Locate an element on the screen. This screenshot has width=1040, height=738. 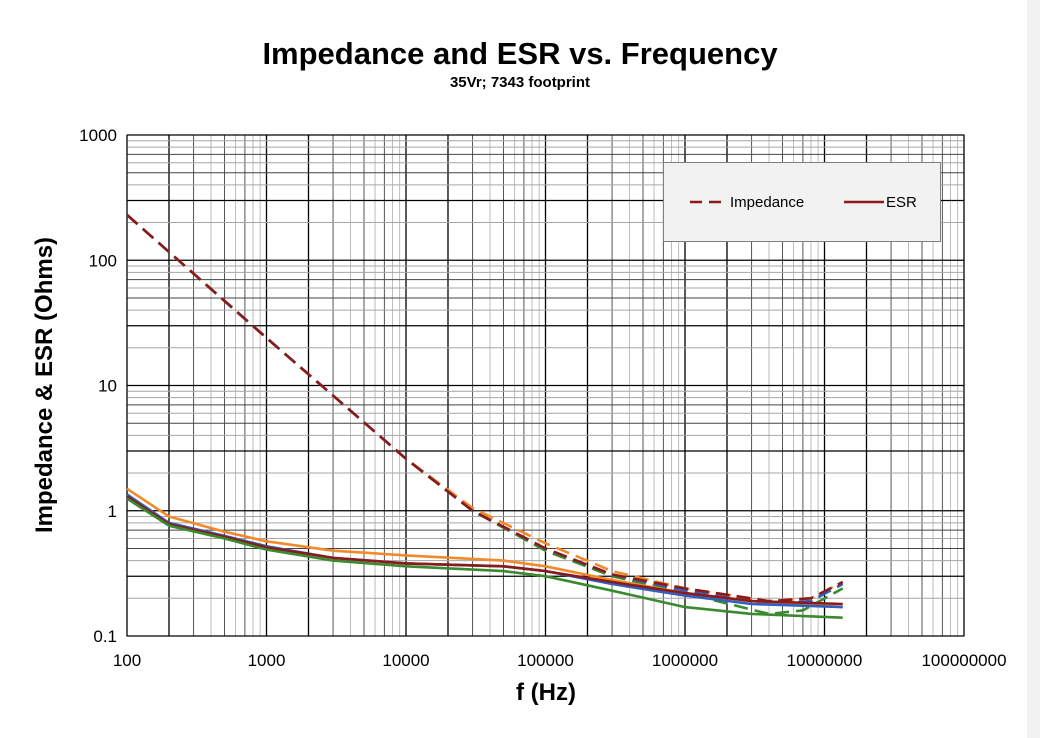
legend-solid-line-icon is located at coordinates (864, 202).